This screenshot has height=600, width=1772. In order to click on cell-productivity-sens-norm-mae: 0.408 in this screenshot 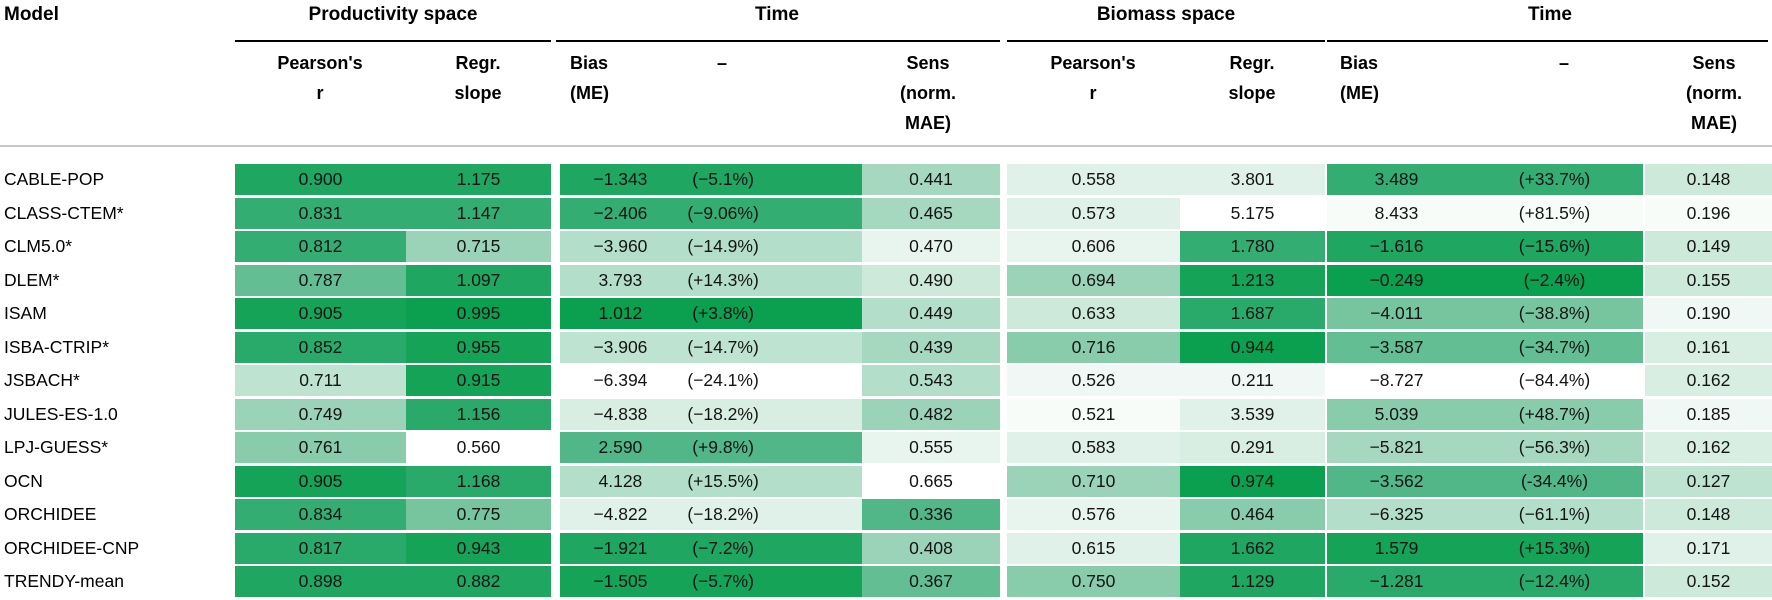, I will do `click(931, 548)`.